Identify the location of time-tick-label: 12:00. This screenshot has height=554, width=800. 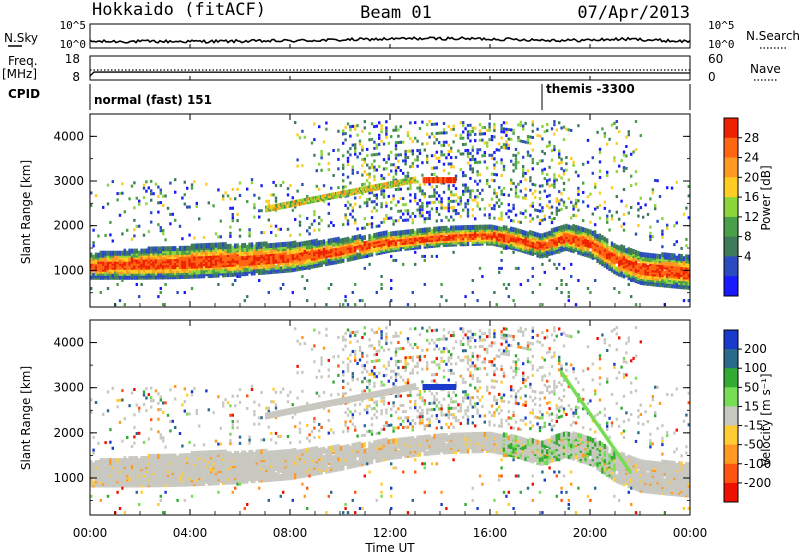
(390, 533).